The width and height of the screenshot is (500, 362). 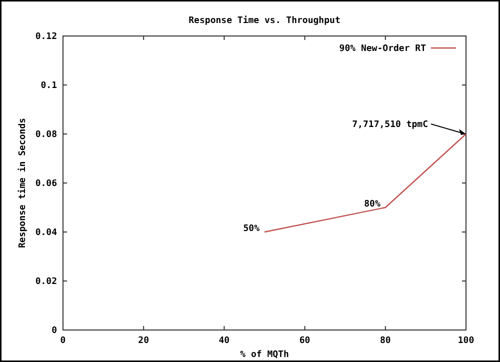 What do you see at coordinates (466, 341) in the screenshot?
I see `x-tick-label: 100` at bounding box center [466, 341].